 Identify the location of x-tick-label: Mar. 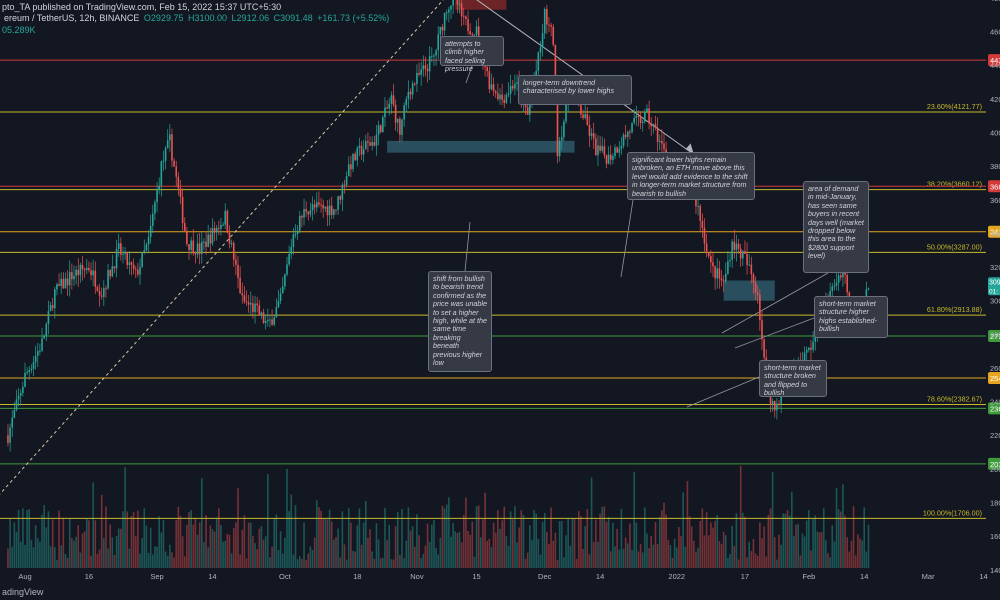
(928, 576).